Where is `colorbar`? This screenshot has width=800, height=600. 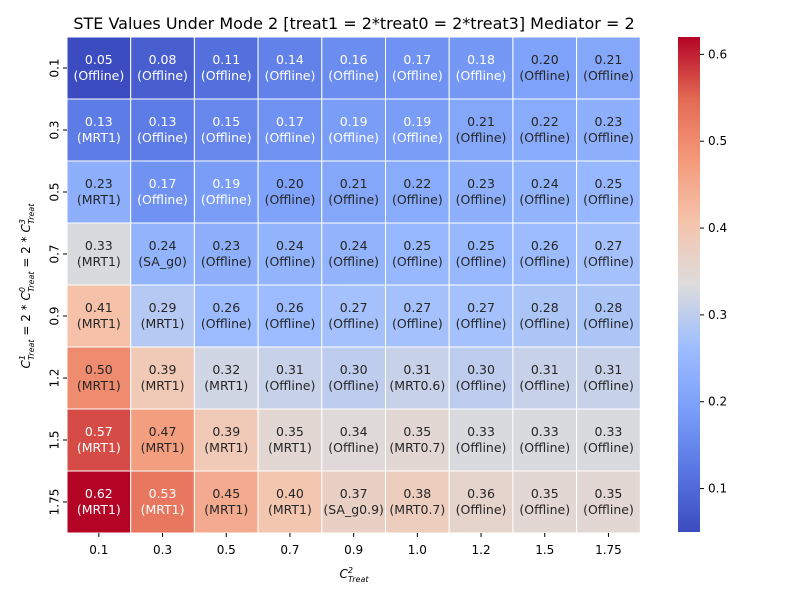
colorbar is located at coordinates (689, 284).